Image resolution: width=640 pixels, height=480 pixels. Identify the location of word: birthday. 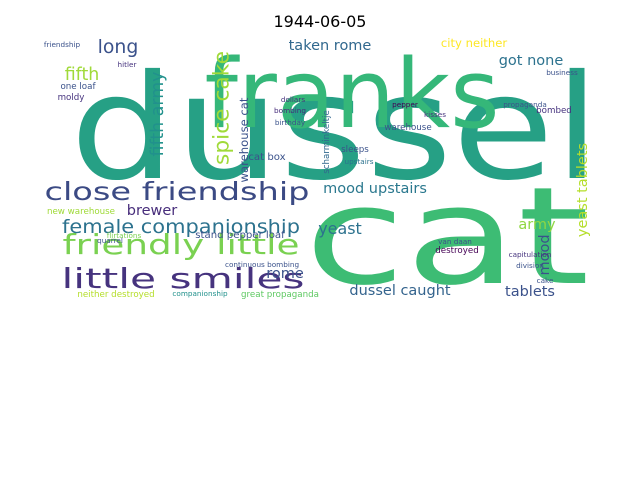
(290, 122).